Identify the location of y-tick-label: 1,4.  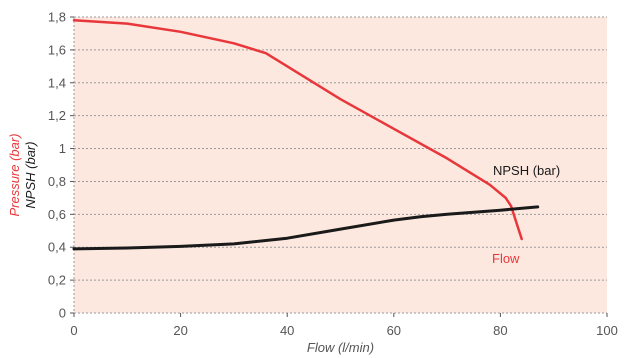
(57, 82).